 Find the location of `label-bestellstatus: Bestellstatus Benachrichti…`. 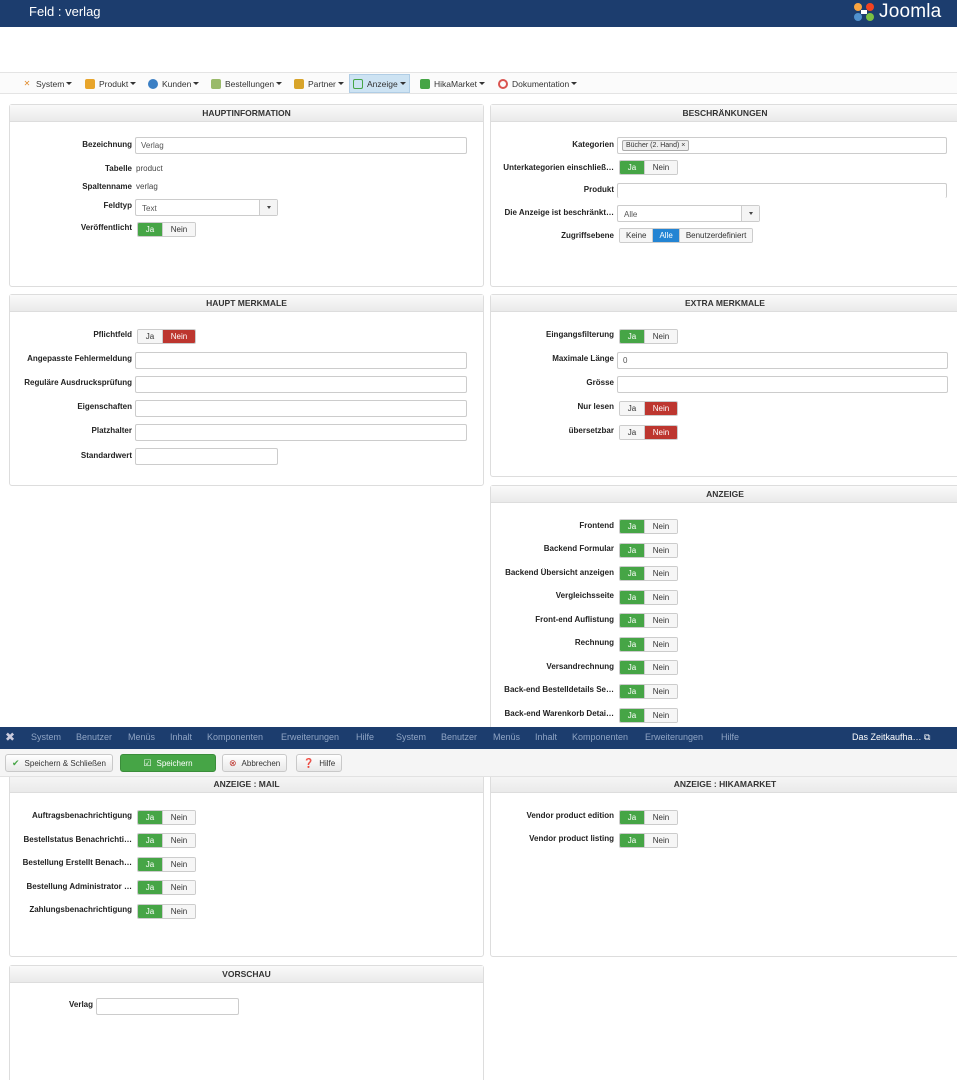

label-bestellstatus: Bestellstatus Benachrichti… is located at coordinates (77, 839).